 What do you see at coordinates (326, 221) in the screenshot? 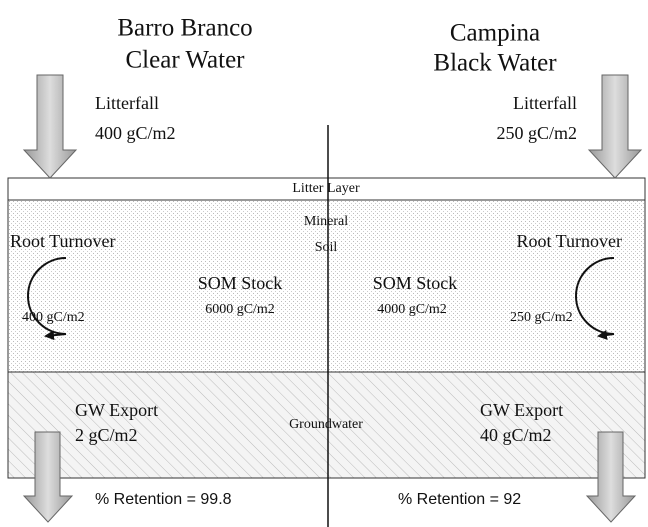
I see `layer-label: Mineral` at bounding box center [326, 221].